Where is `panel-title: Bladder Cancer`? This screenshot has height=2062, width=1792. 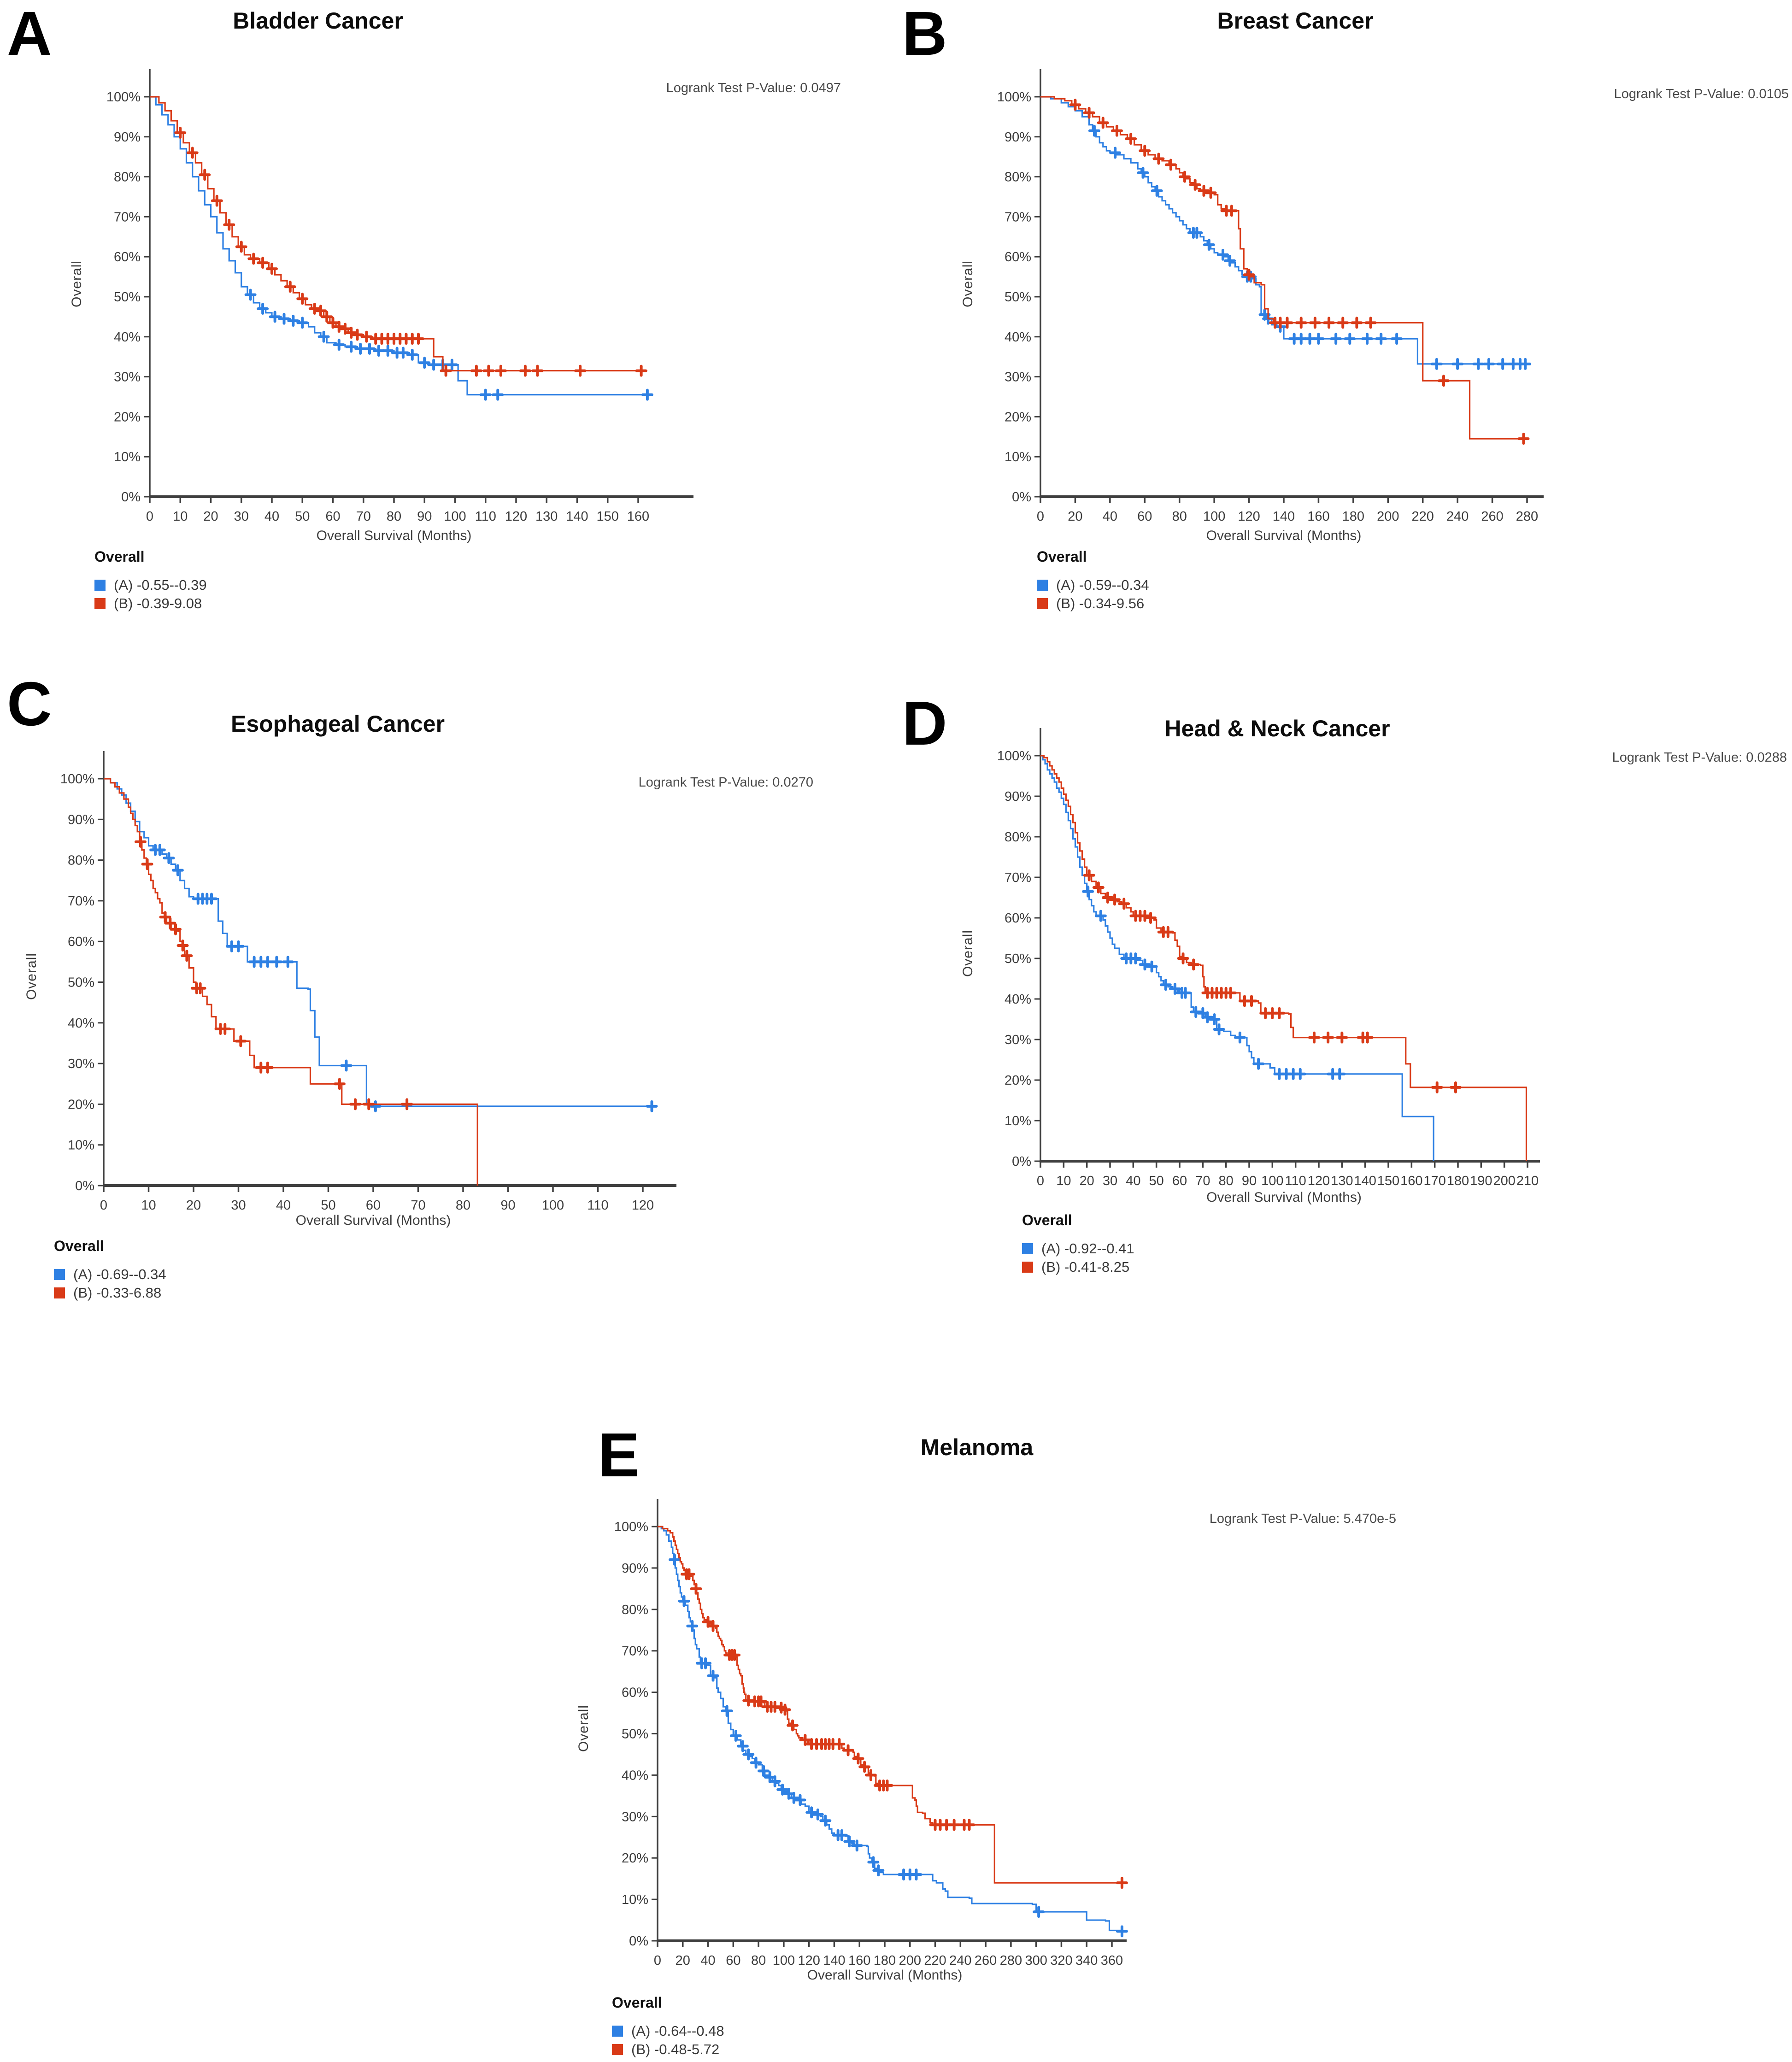
panel-title: Bladder Cancer is located at coordinates (318, 21).